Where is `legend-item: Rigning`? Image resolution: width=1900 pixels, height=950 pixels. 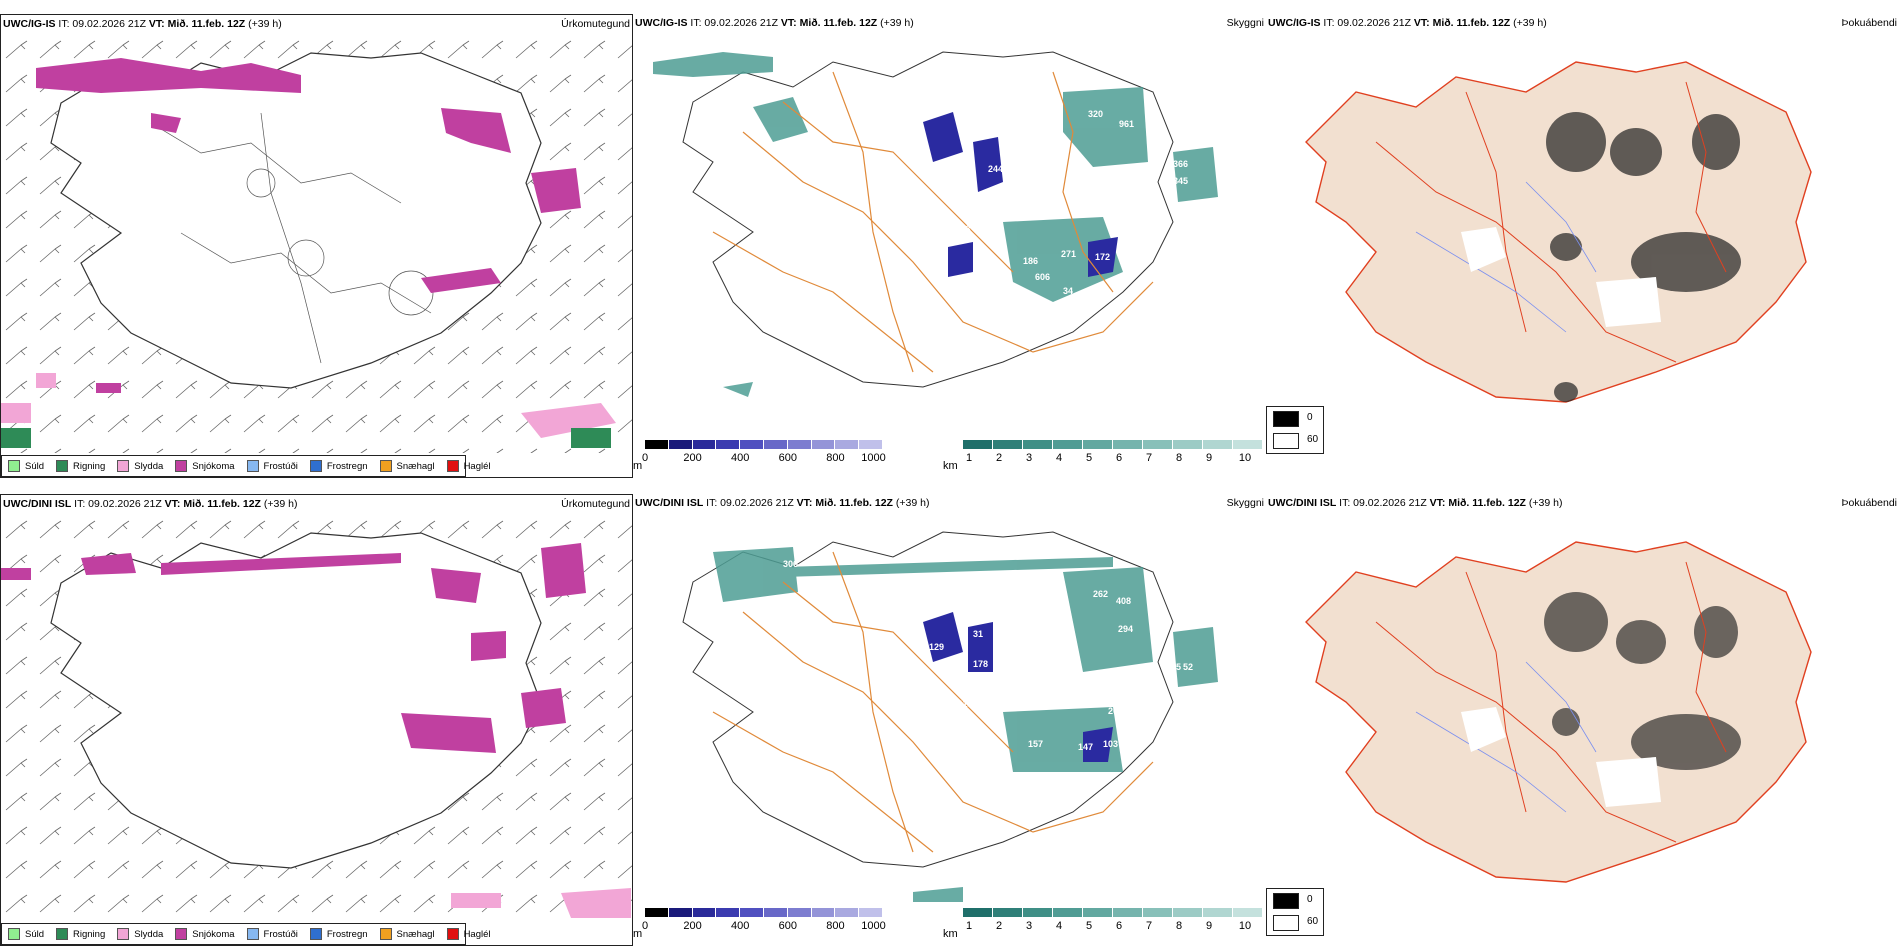 legend-item: Rigning is located at coordinates (80, 466).